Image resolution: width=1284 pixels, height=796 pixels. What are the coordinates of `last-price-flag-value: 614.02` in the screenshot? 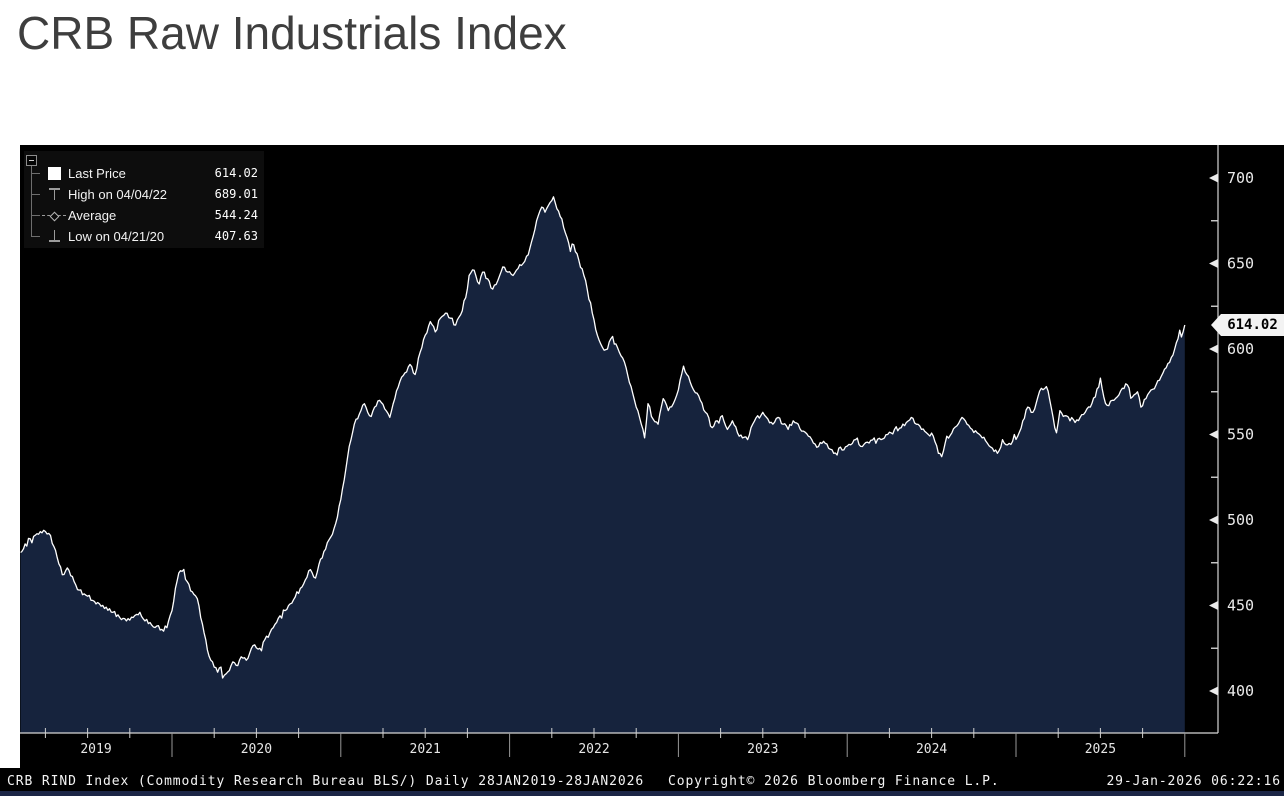 It's located at (1252, 325).